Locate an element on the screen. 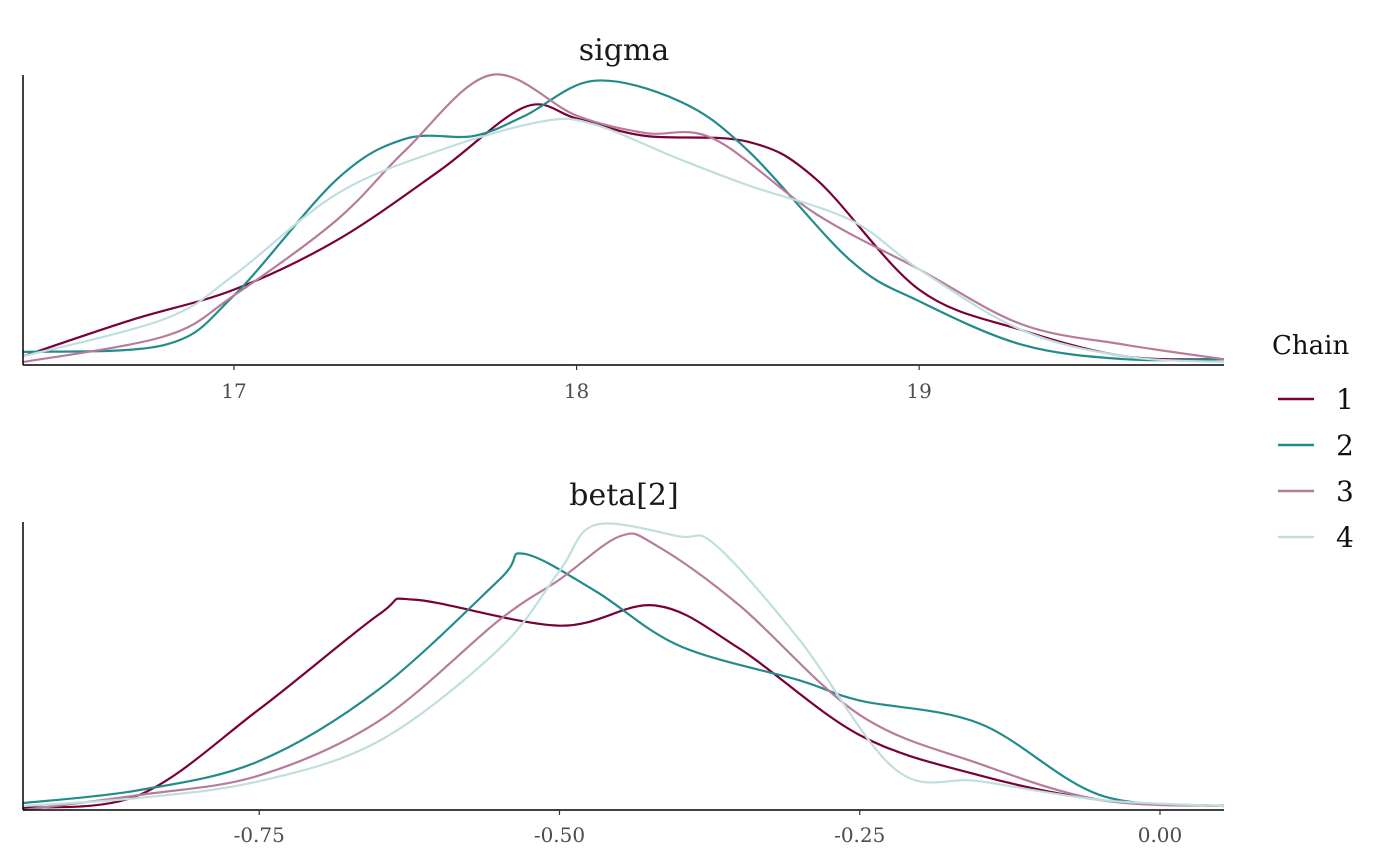  x-tick-label: 19 is located at coordinates (918, 391).